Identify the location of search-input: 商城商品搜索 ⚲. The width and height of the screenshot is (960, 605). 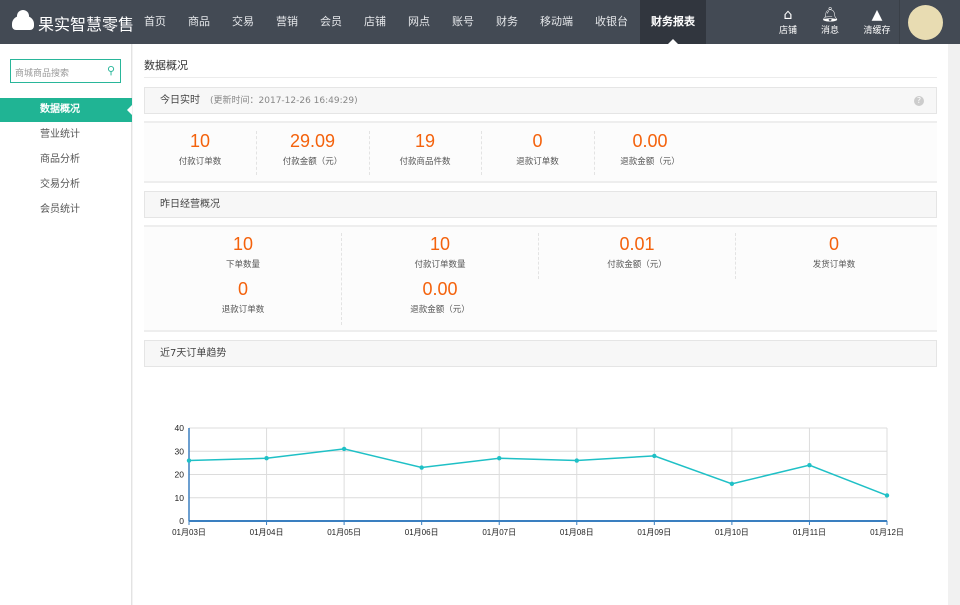
(65, 71).